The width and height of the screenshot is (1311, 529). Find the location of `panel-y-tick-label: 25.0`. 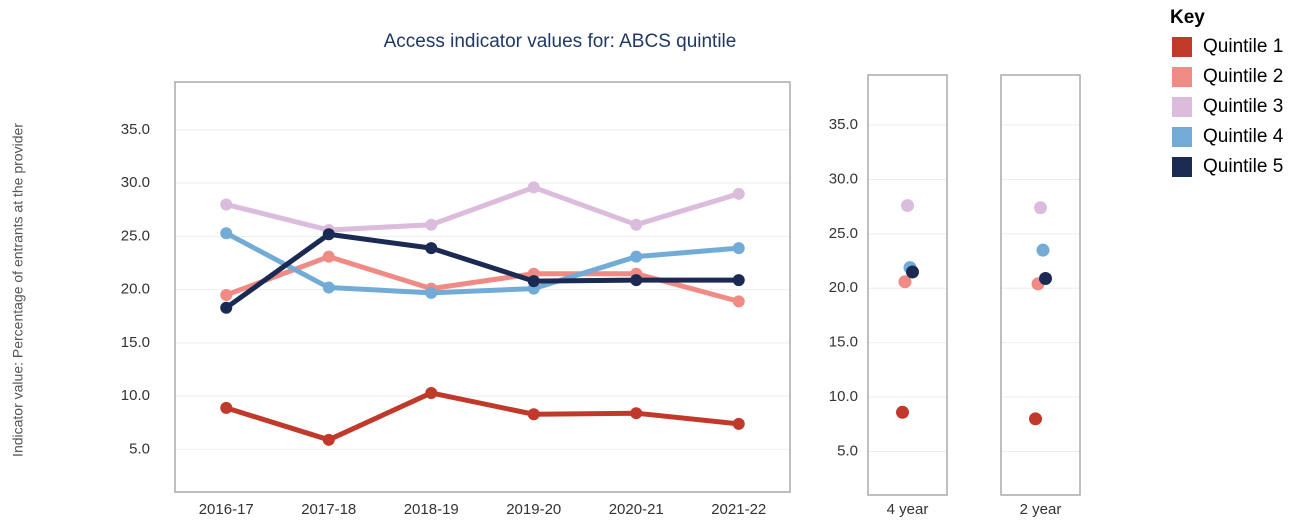

panel-y-tick-label: 25.0 is located at coordinates (843, 233).